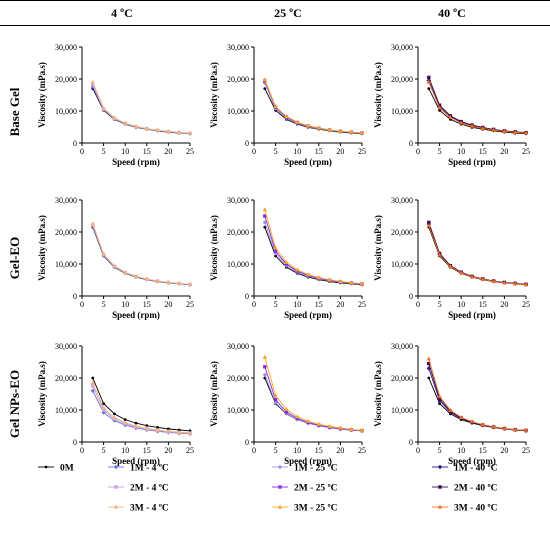 This screenshot has width=550, height=537. I want to click on legend-label: 0M, so click(67, 469).